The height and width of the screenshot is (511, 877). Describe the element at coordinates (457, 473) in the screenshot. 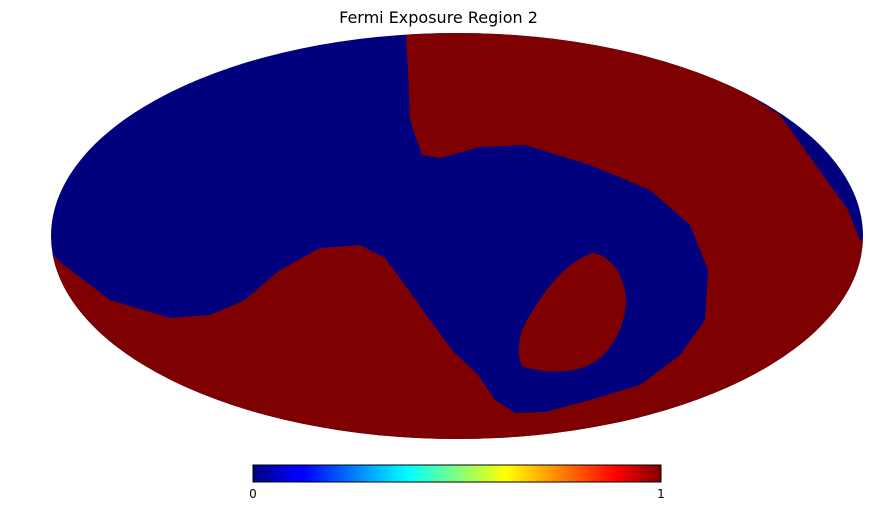

I see `colorbar-gradient` at that location.